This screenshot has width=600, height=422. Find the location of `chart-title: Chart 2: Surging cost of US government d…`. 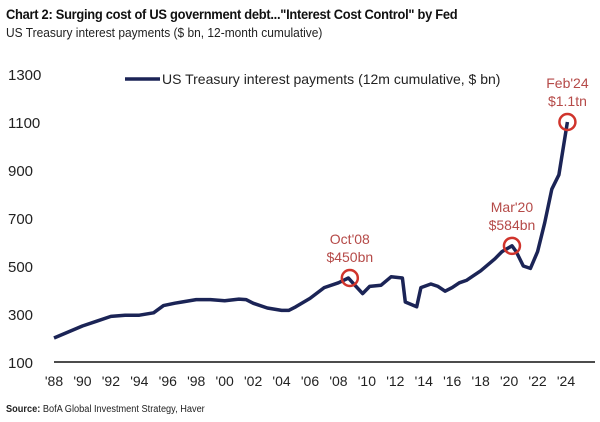

chart-title: Chart 2: Surging cost of US government d… is located at coordinates (232, 14).